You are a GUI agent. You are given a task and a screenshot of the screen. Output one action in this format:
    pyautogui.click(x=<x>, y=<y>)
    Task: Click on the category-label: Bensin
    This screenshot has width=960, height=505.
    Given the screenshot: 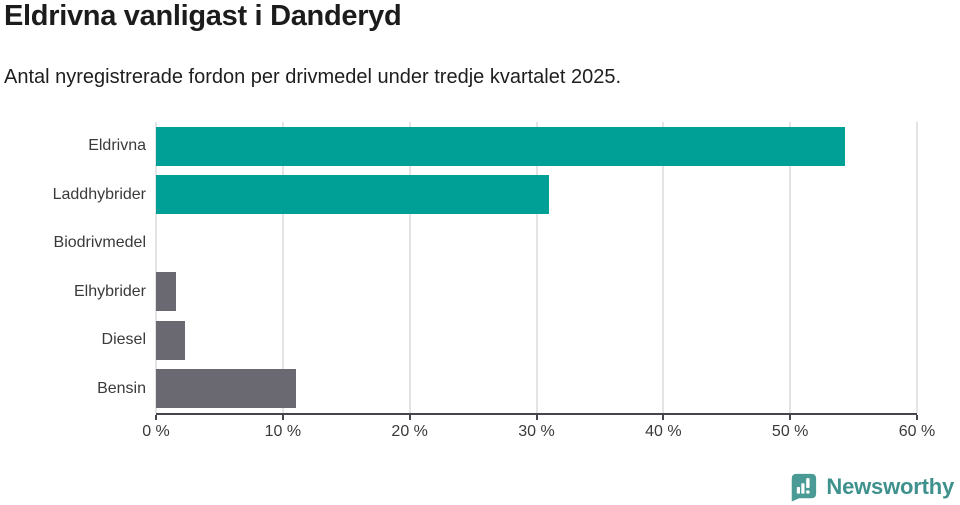 What is the action you would take?
    pyautogui.click(x=121, y=388)
    